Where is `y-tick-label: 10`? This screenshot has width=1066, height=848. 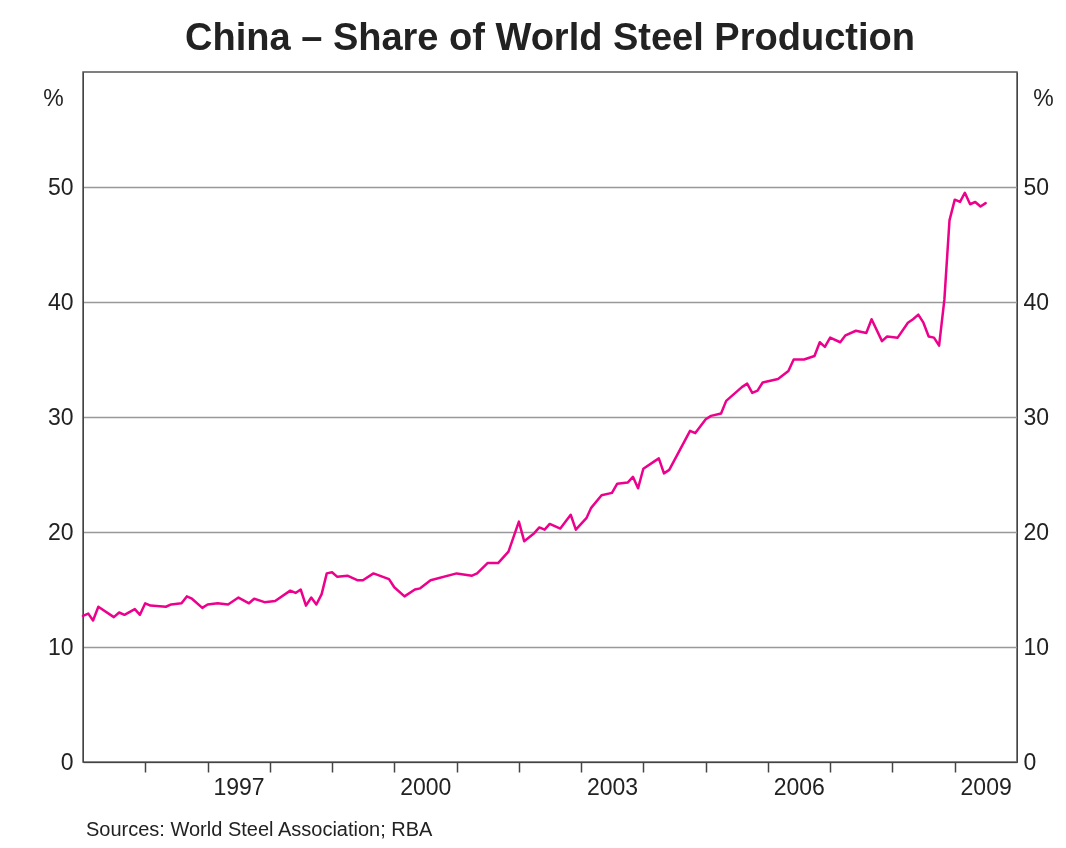
y-tick-label: 10 is located at coordinates (60, 646).